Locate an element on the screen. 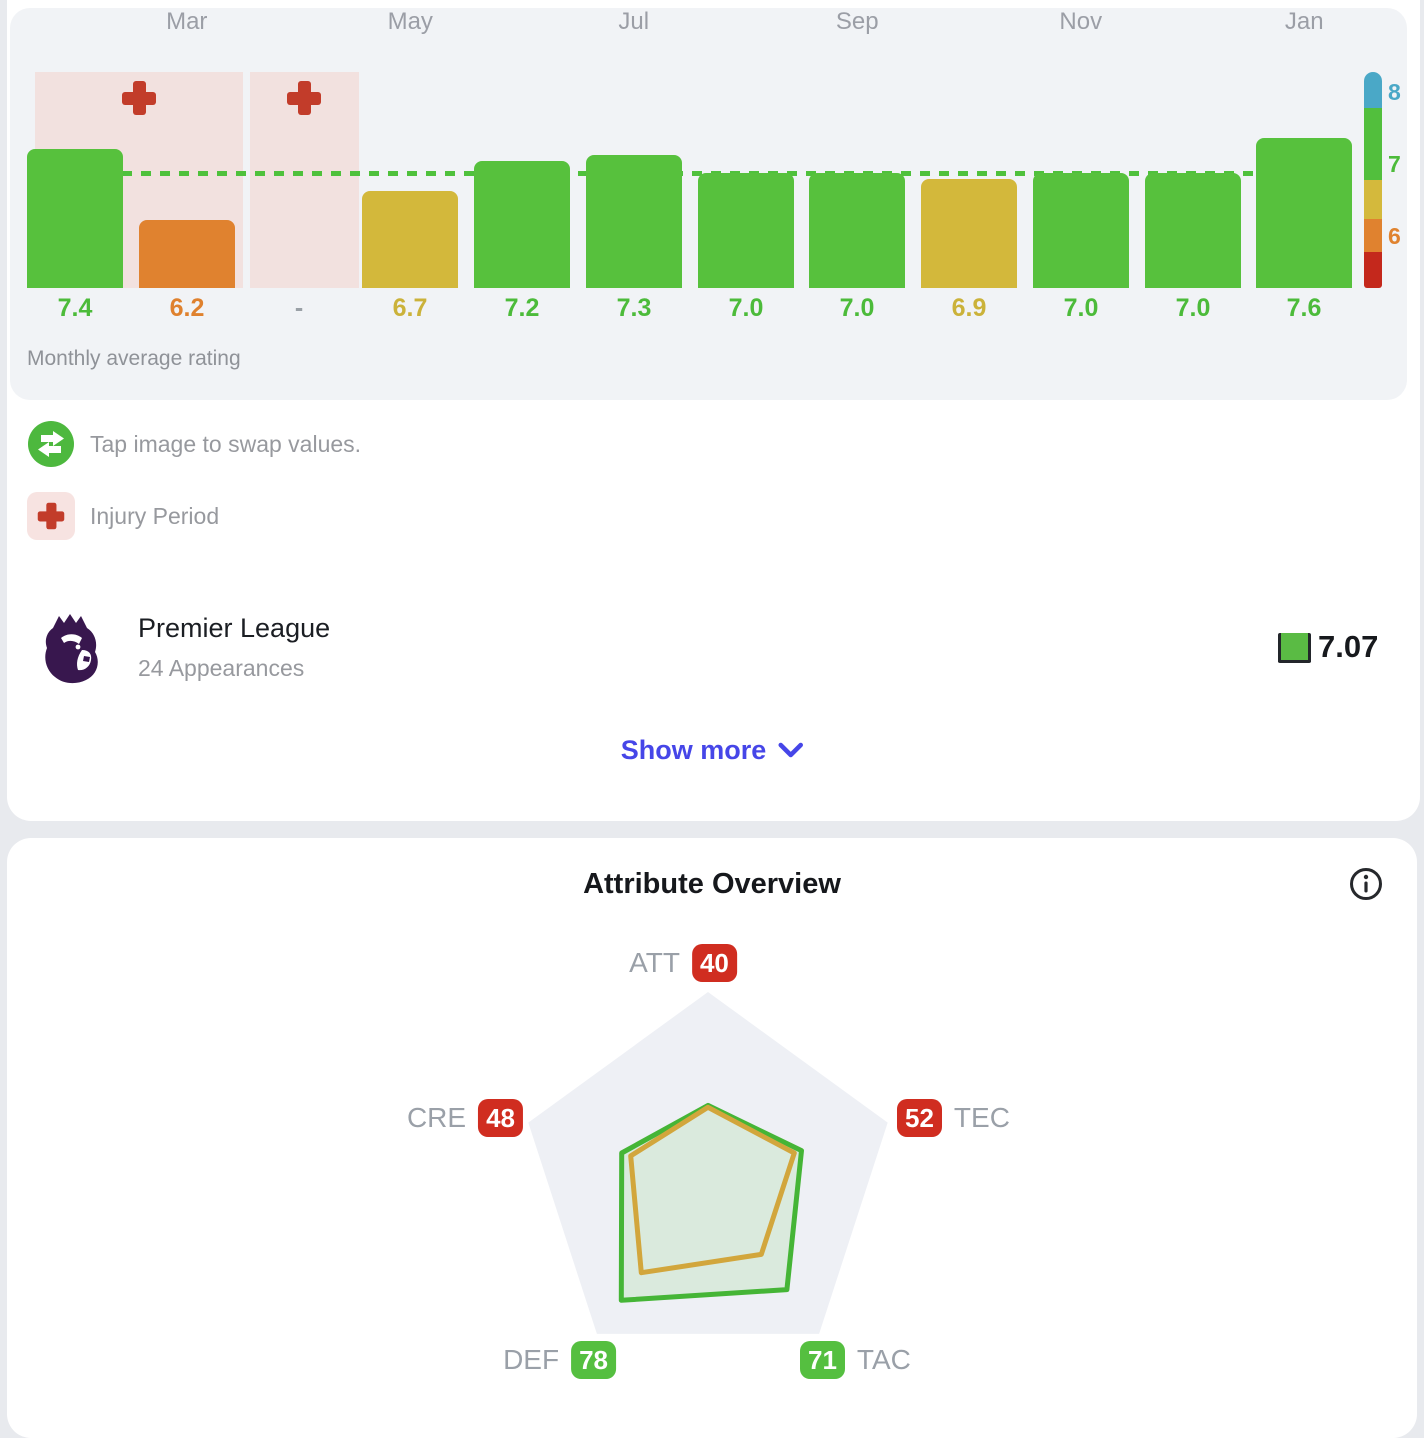  month-axis-label: Sep is located at coordinates (857, 21).